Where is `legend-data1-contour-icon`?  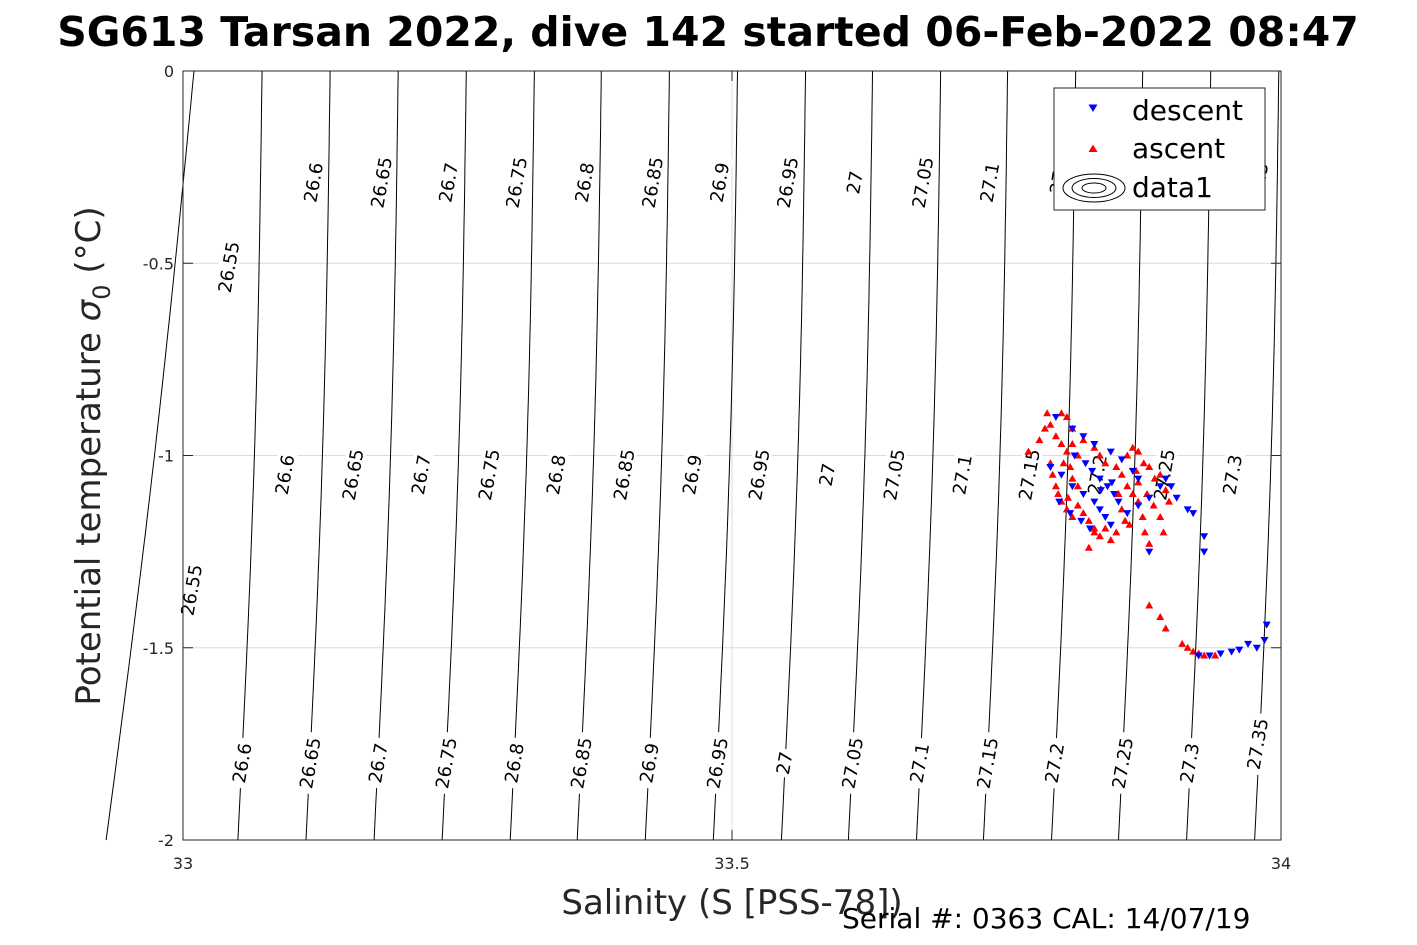
legend-data1-contour-icon is located at coordinates (1094, 188).